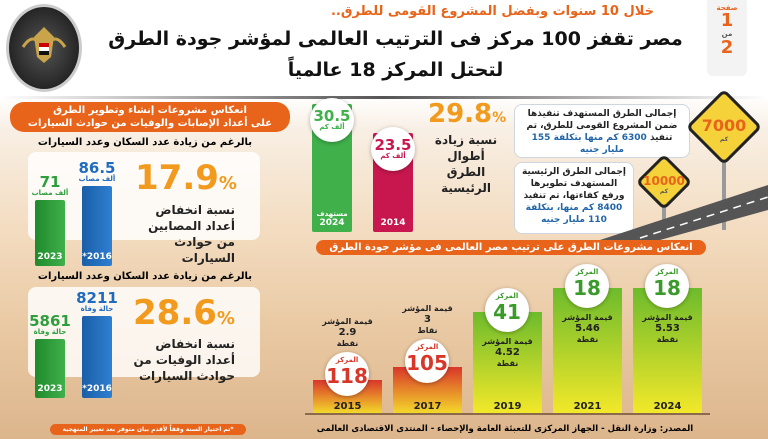 The image size is (768, 439). Describe the element at coordinates (667, 406) in the screenshot. I see `rank-year-label: 2024` at that location.